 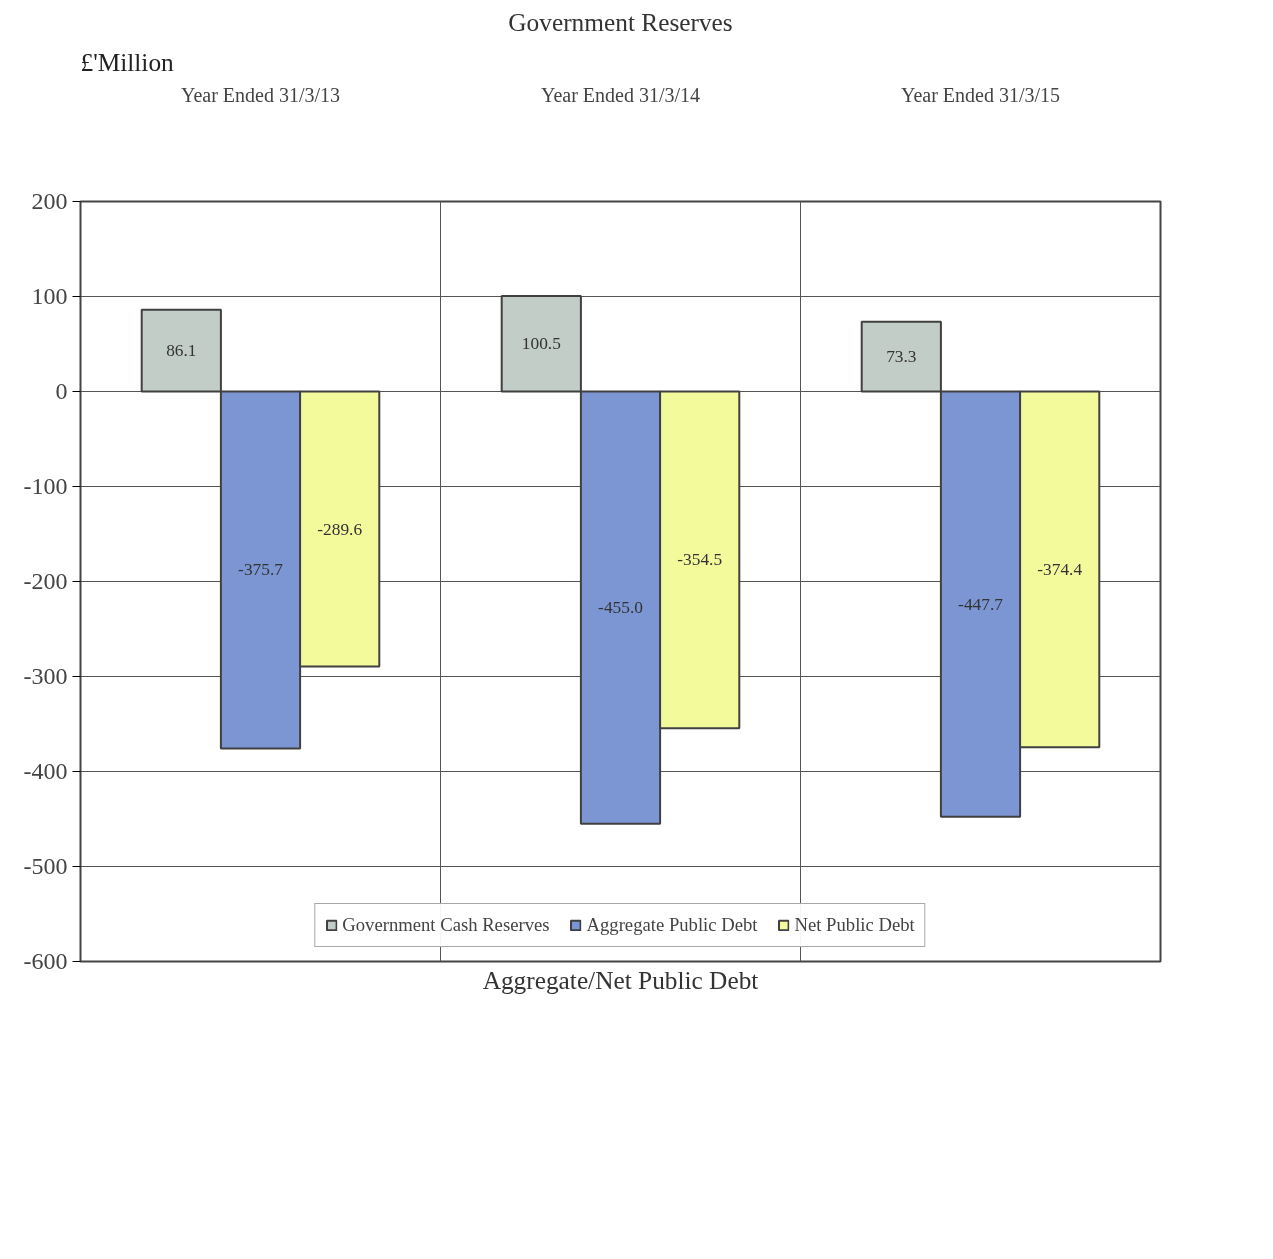 I want to click on y-tick-label: 100, so click(x=49, y=296).